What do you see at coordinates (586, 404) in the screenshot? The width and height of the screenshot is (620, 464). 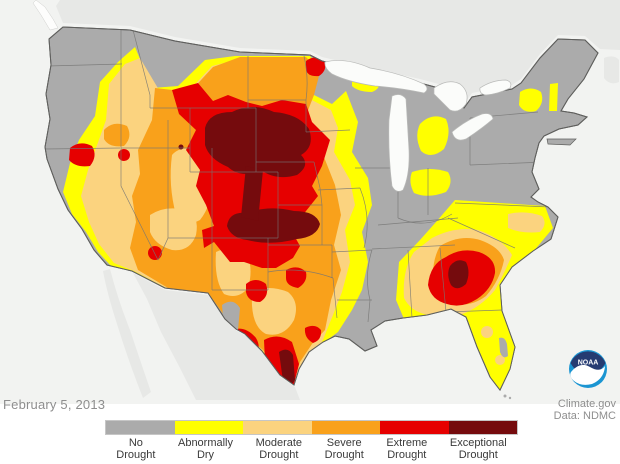 I see `credit-site: Climate.gov` at bounding box center [586, 404].